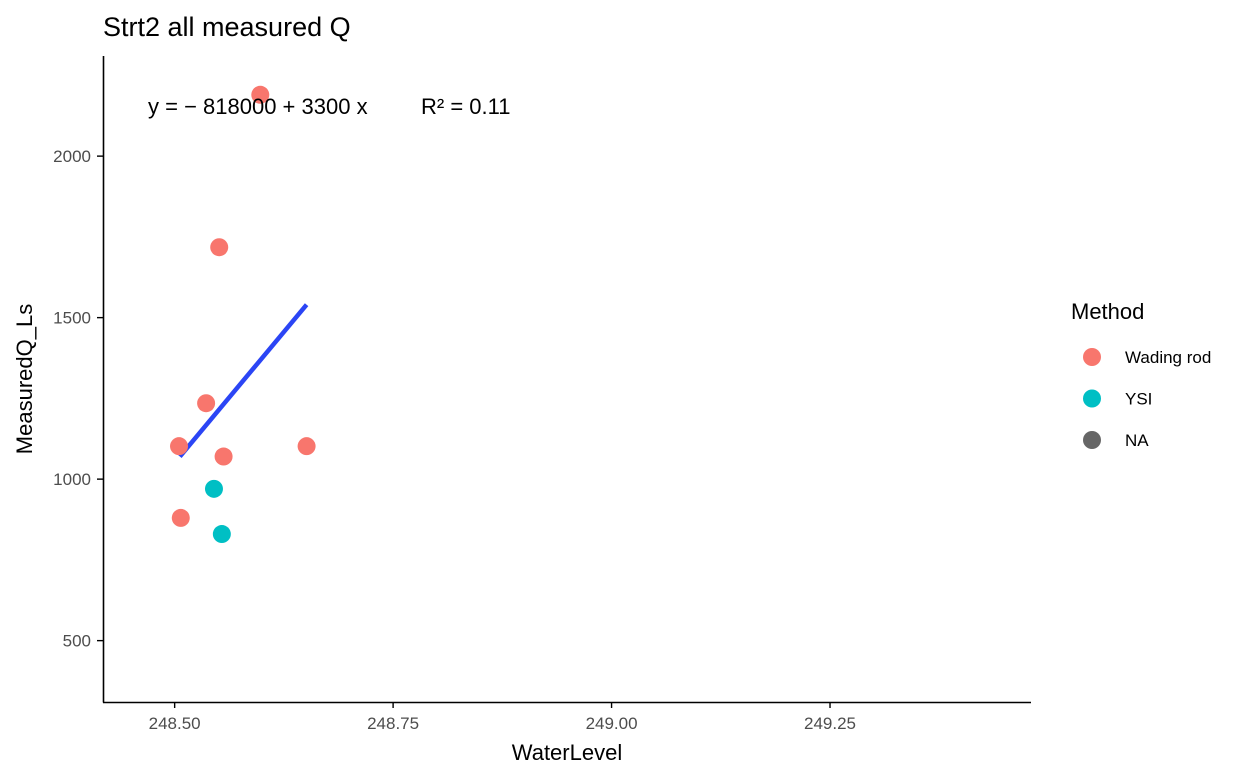 This screenshot has height=778, width=1259. Describe the element at coordinates (72, 318) in the screenshot. I see `y-tick-label: 1500` at that location.